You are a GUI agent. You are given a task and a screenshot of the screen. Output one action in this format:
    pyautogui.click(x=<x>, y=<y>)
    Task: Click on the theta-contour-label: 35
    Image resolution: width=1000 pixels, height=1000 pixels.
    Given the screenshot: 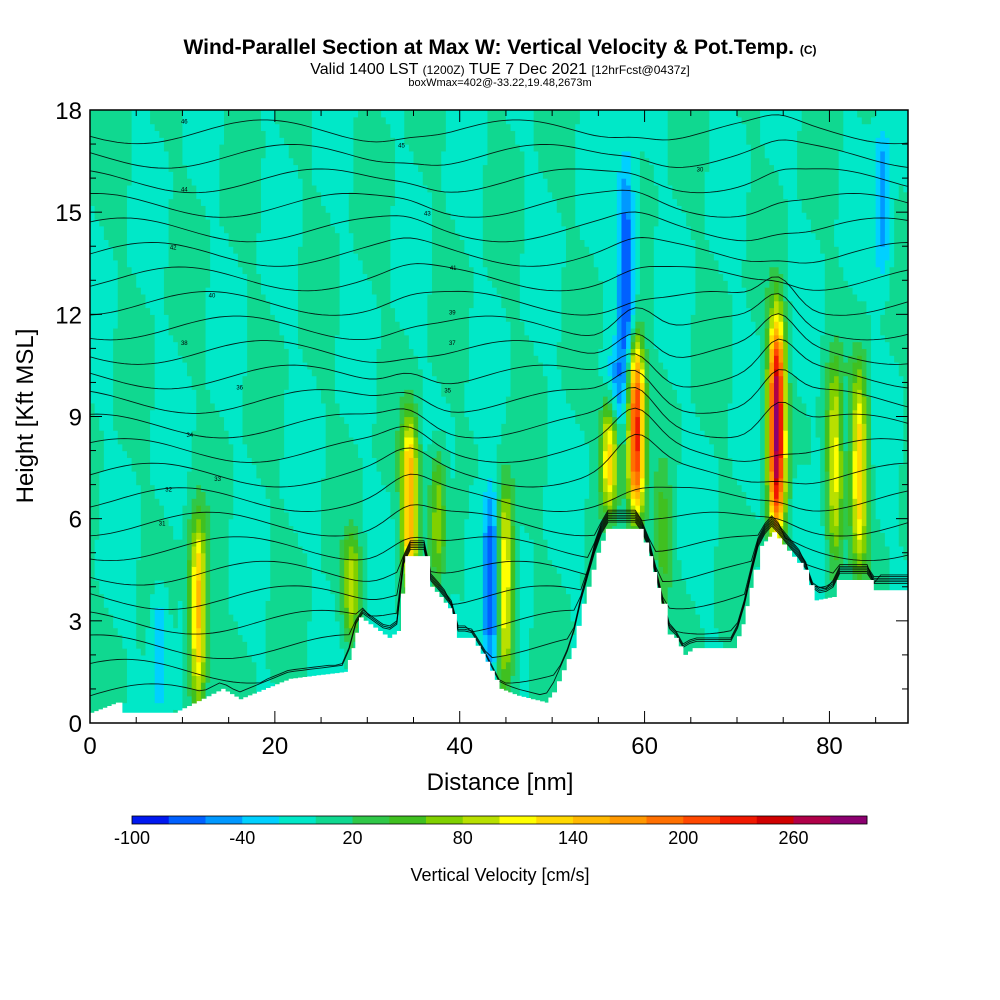 What is the action you would take?
    pyautogui.click(x=447, y=392)
    